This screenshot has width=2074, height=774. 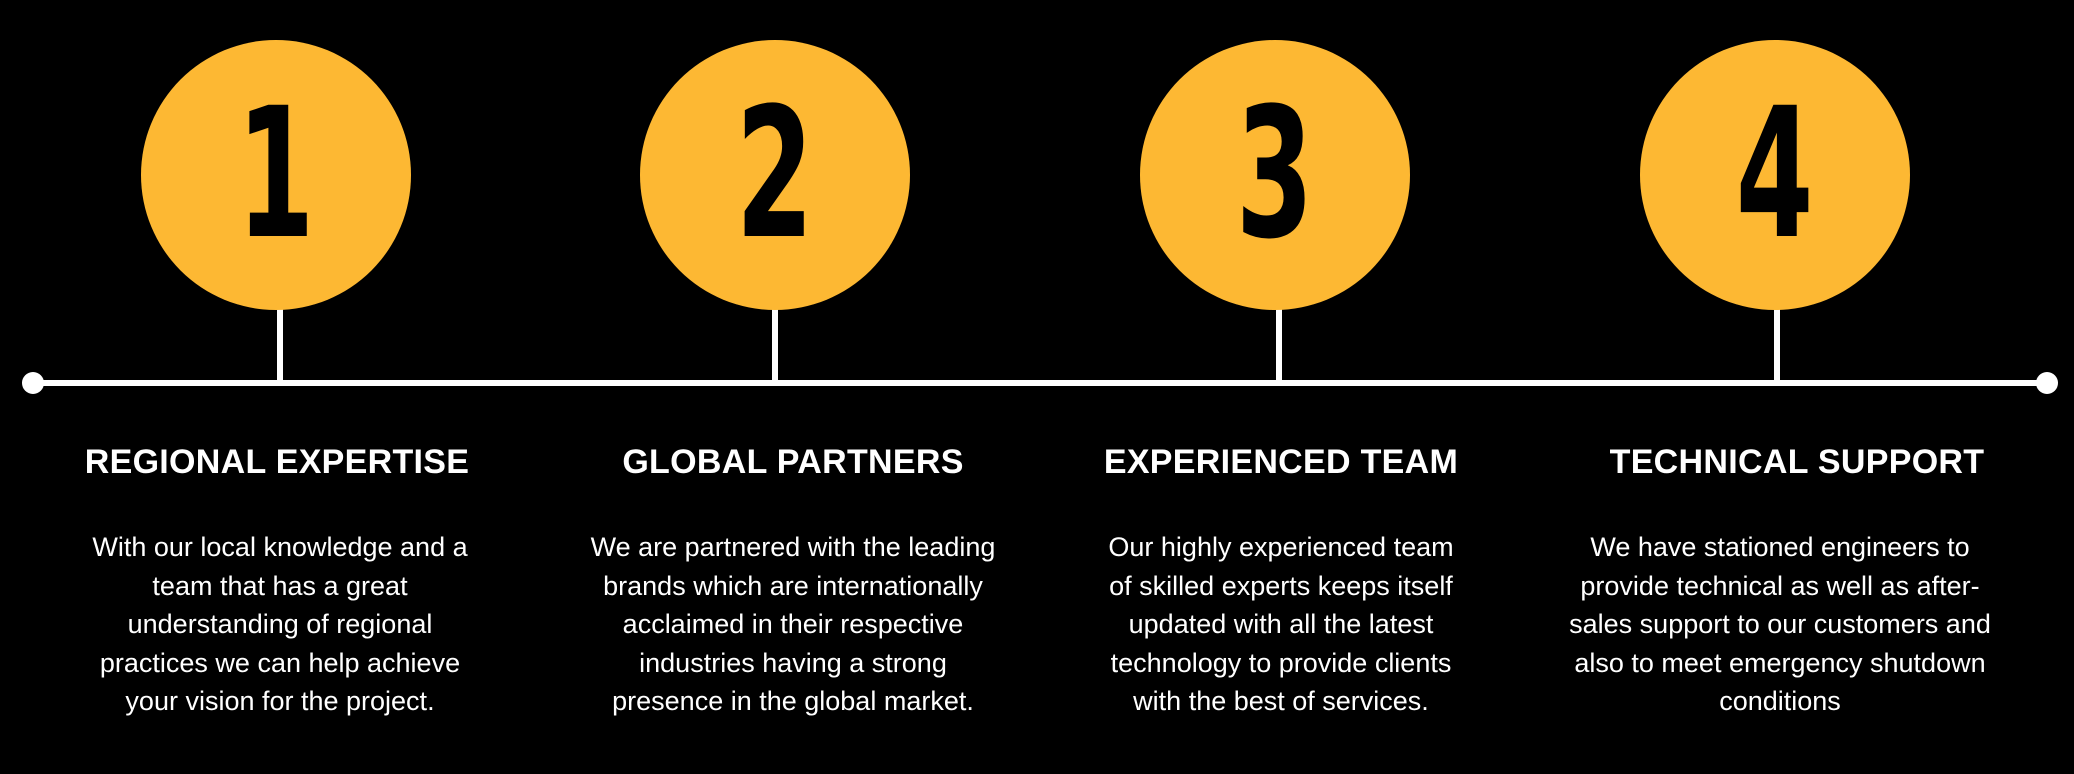 I want to click on step-2-desc-line: presence in the global market., so click(x=793, y=701).